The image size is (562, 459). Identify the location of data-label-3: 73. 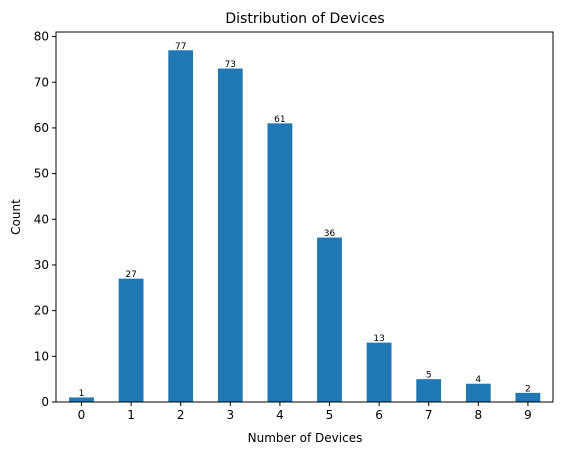
(230, 65).